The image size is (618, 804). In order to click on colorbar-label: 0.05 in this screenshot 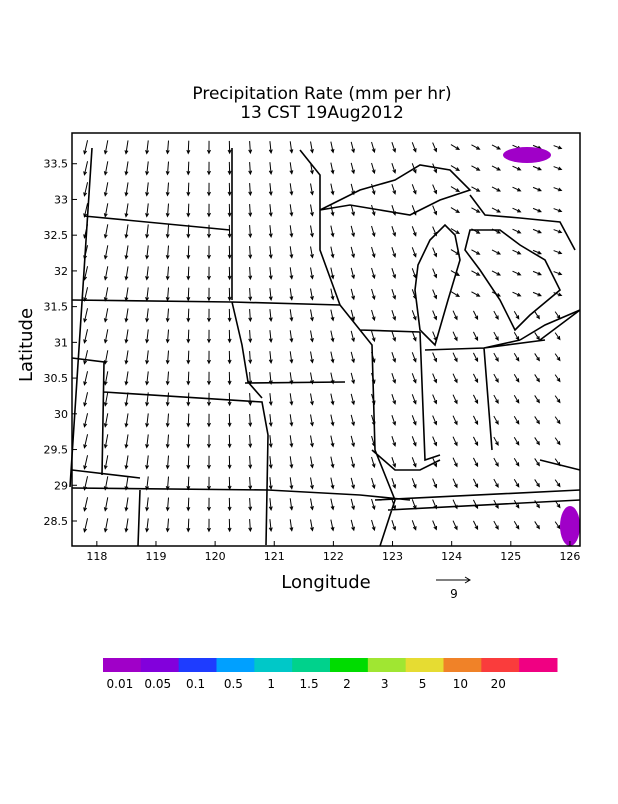, I will do `click(157, 684)`.